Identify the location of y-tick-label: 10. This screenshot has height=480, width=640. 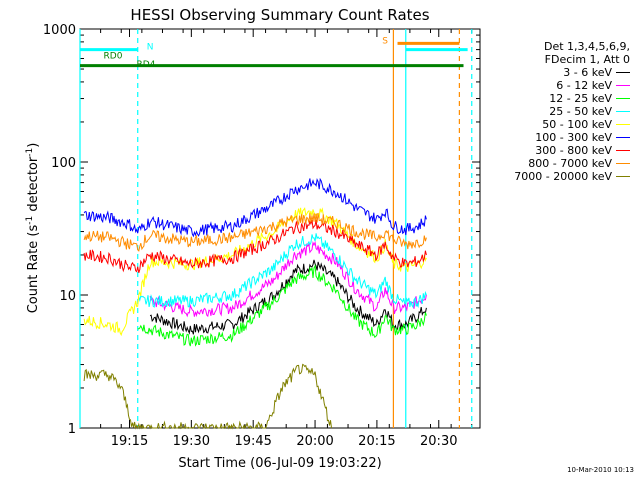
(67, 296).